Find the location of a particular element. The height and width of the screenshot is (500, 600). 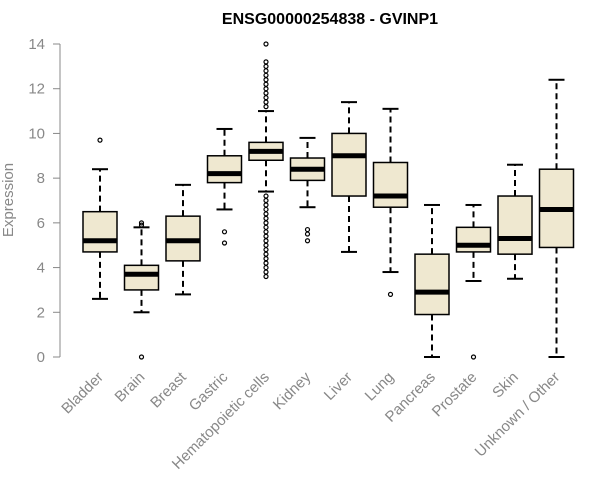

y-tick-label: 0 is located at coordinates (41, 357).